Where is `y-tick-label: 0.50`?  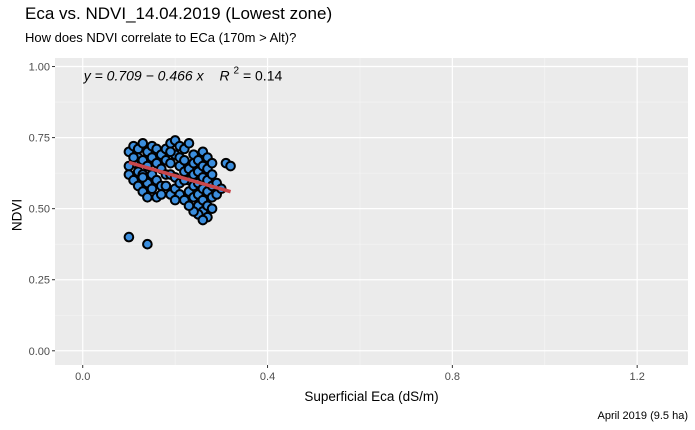 y-tick-label: 0.50 is located at coordinates (39, 210).